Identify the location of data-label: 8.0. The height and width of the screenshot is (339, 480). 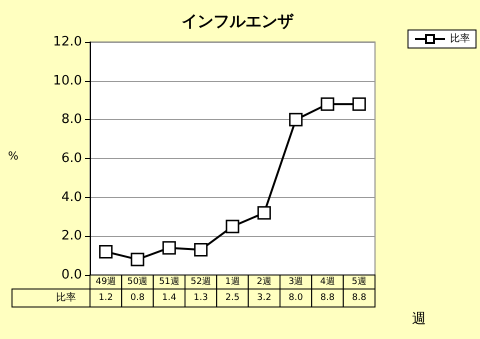
(296, 298).